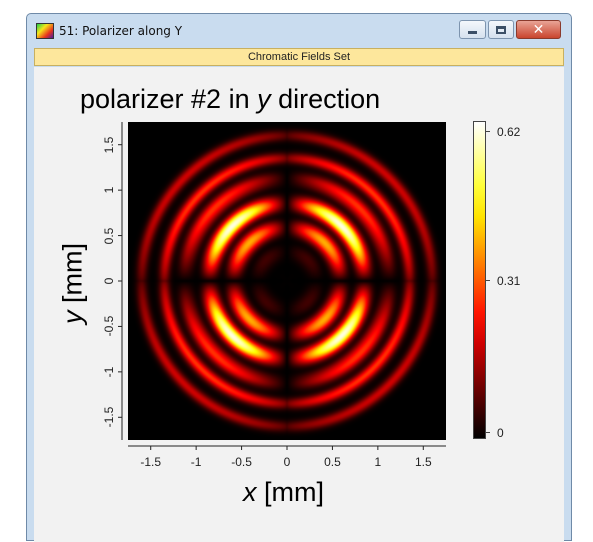 The image size is (593, 542). What do you see at coordinates (121, 31) in the screenshot?
I see `window-title: 51: Polarizer along Y` at bounding box center [121, 31].